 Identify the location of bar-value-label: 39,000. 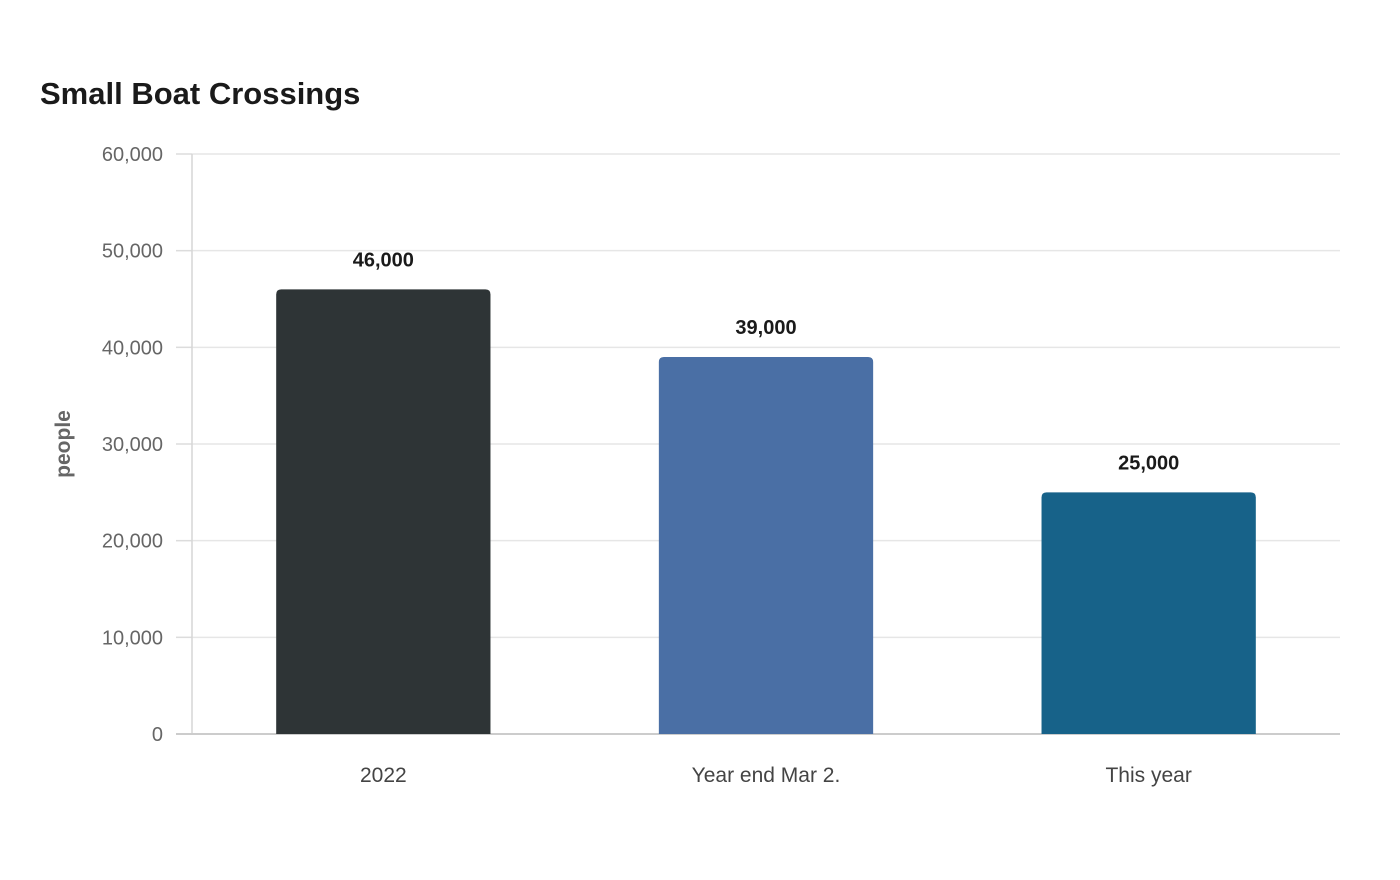
(765, 328).